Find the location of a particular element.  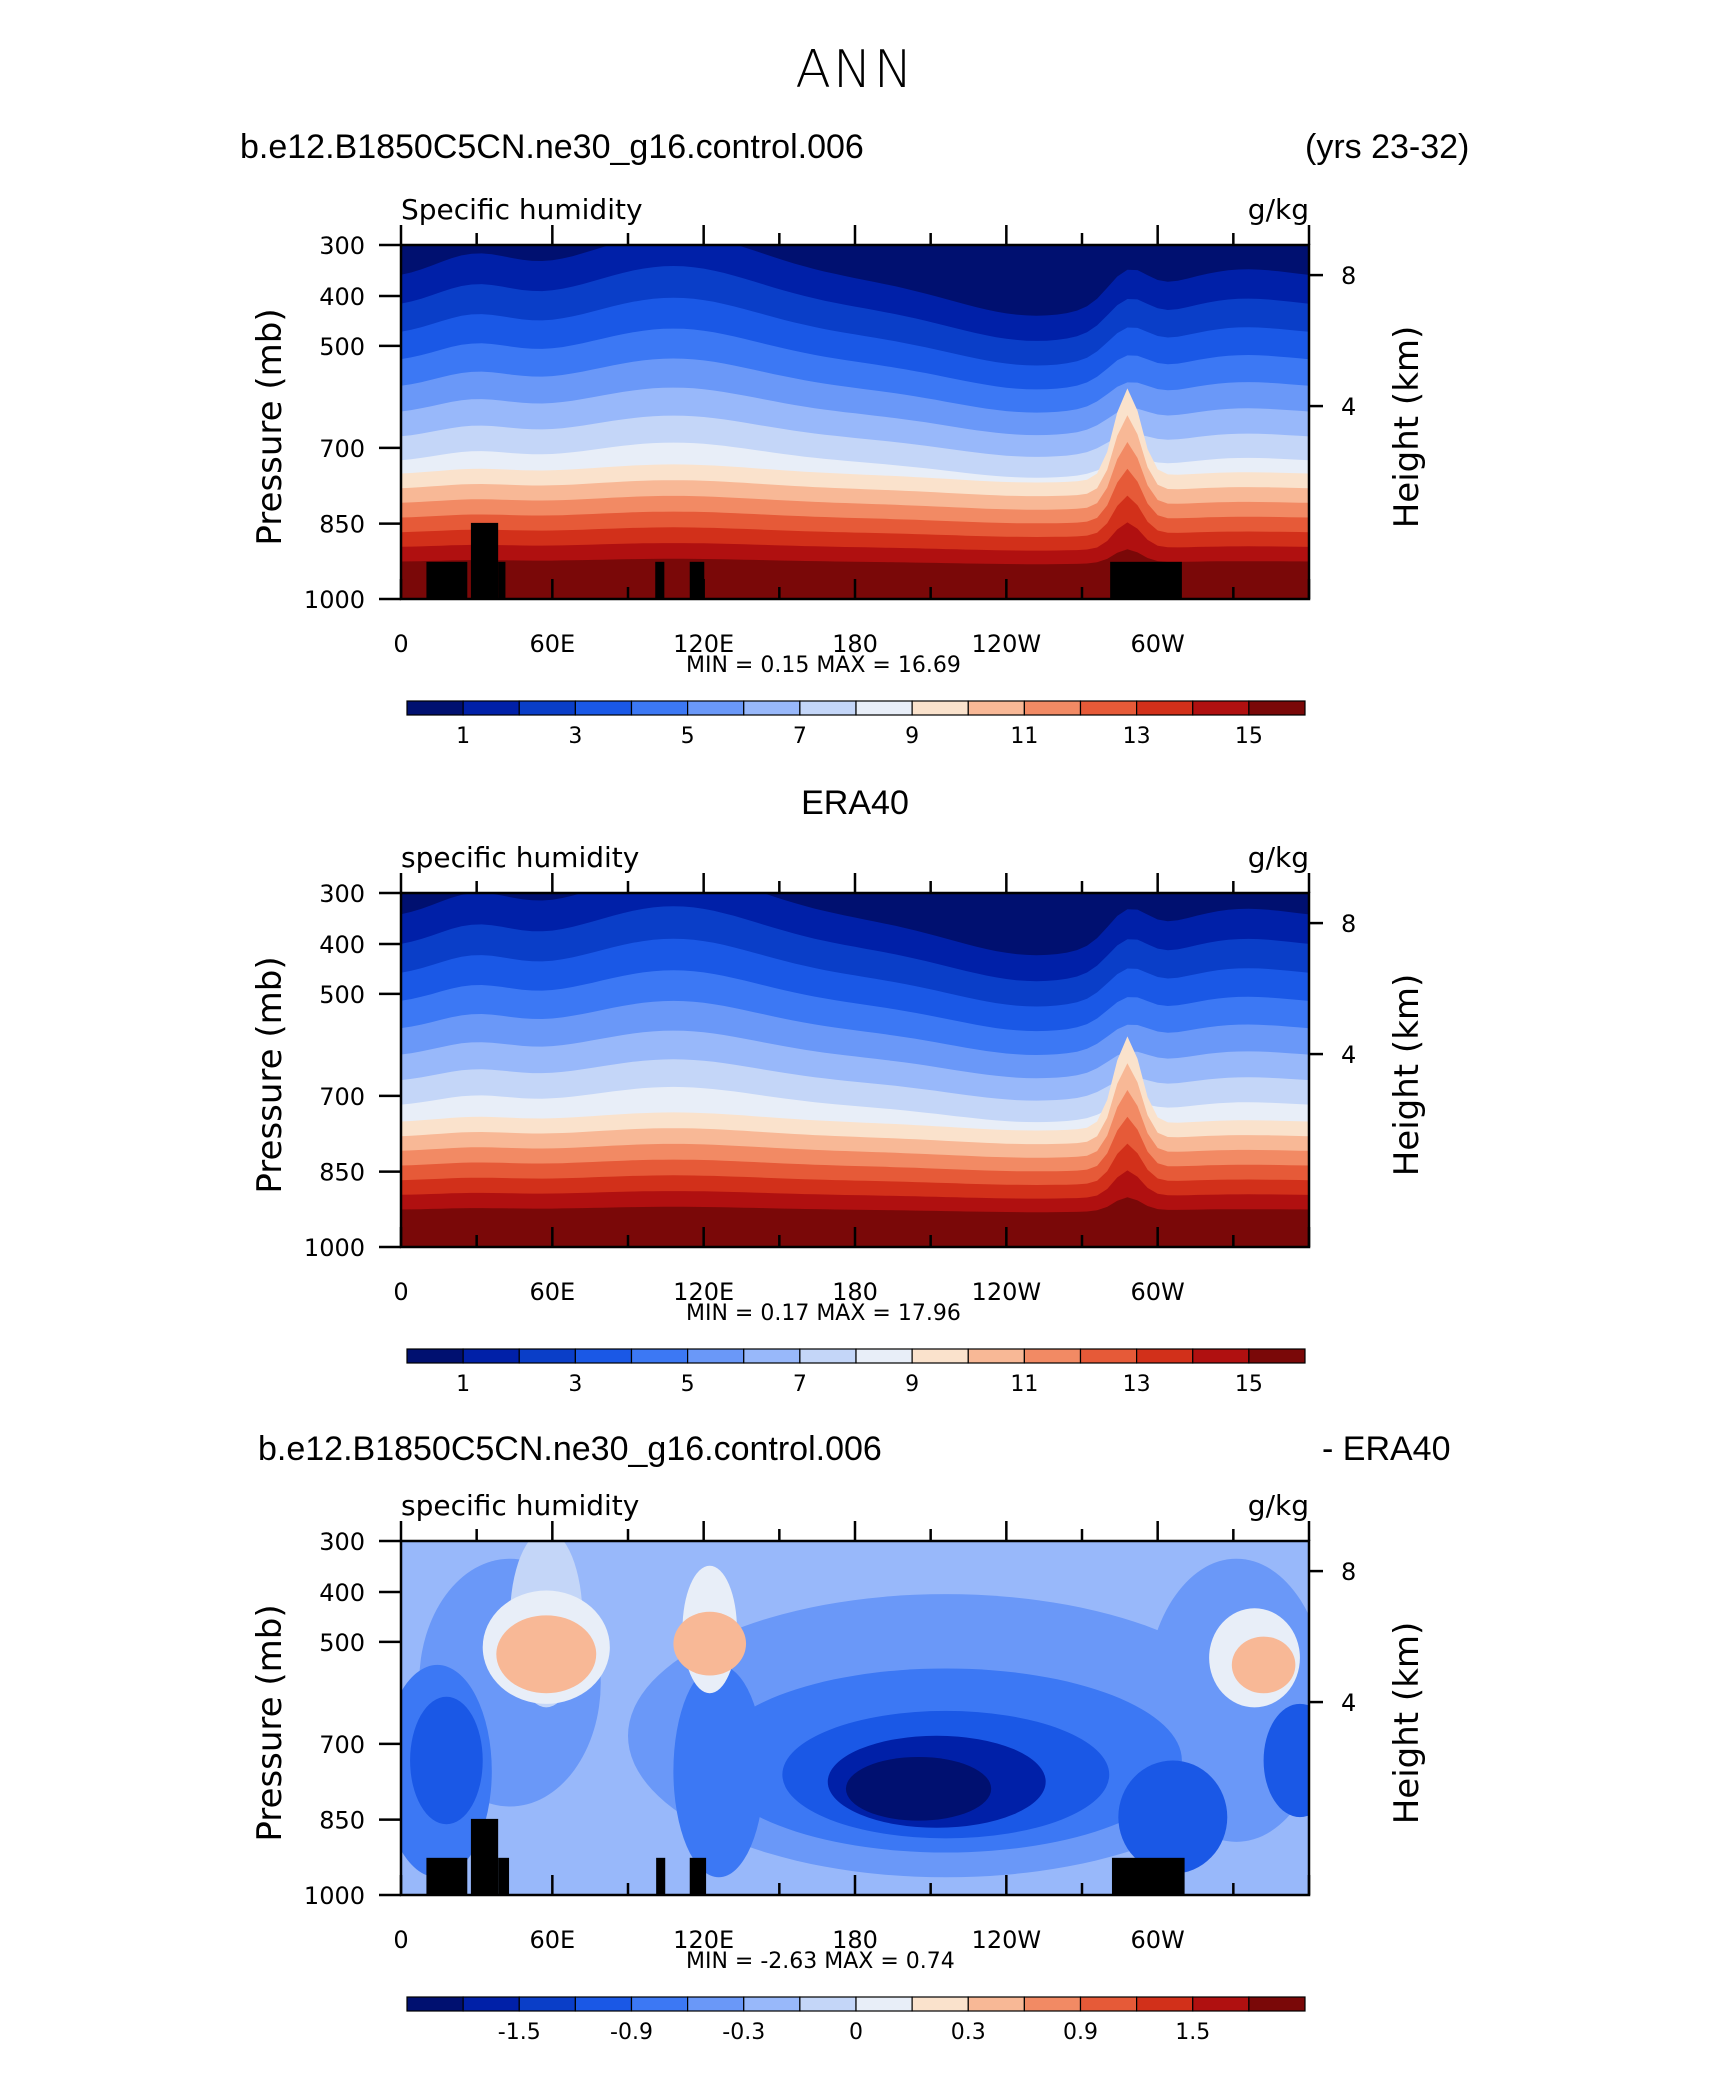

colorbar-label: 0.9 is located at coordinates (1080, 2032).